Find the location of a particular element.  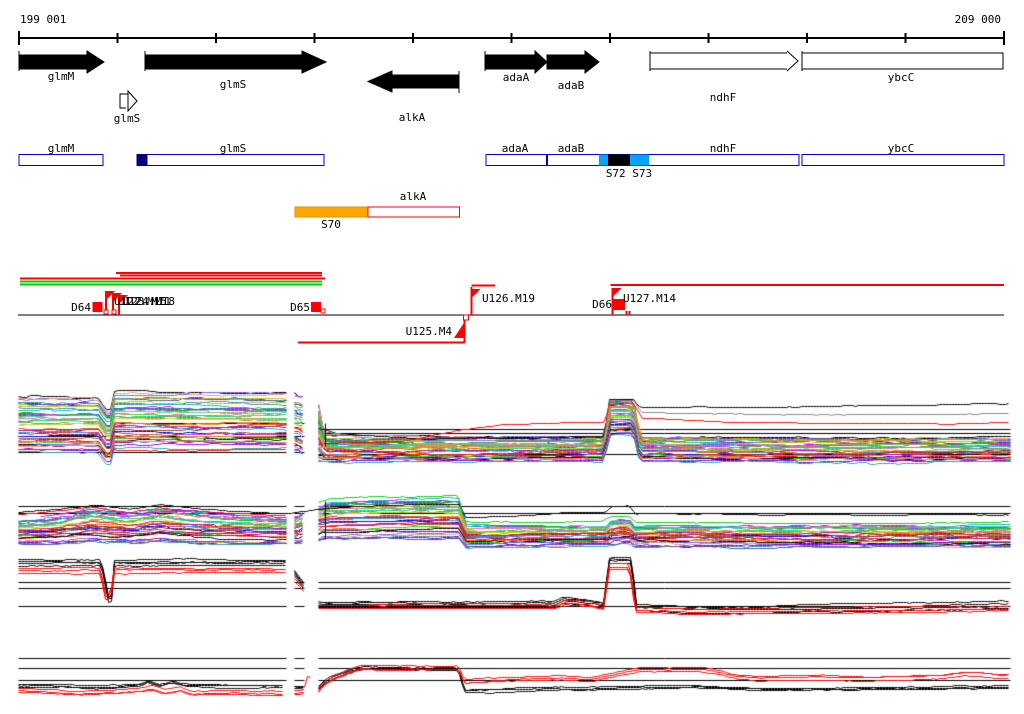

flag-label: U126.M19 is located at coordinates (508, 298).